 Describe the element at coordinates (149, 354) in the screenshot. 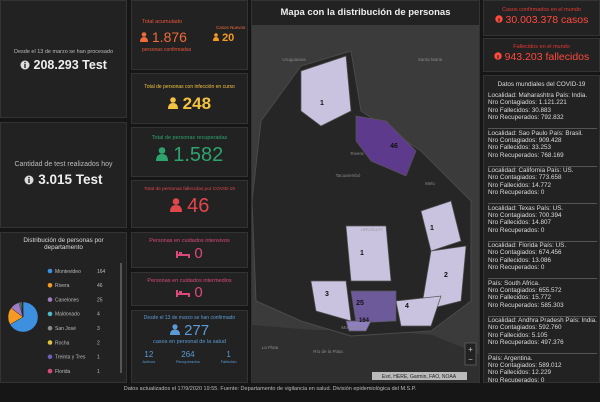

I see `stat-value: 12` at that location.